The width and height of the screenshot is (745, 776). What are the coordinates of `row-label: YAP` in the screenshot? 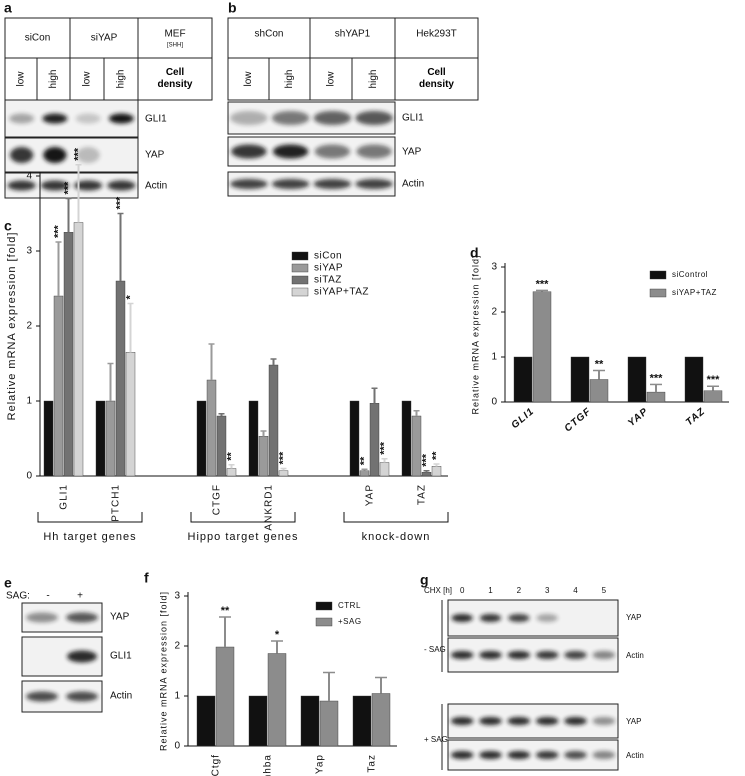 It's located at (120, 617).